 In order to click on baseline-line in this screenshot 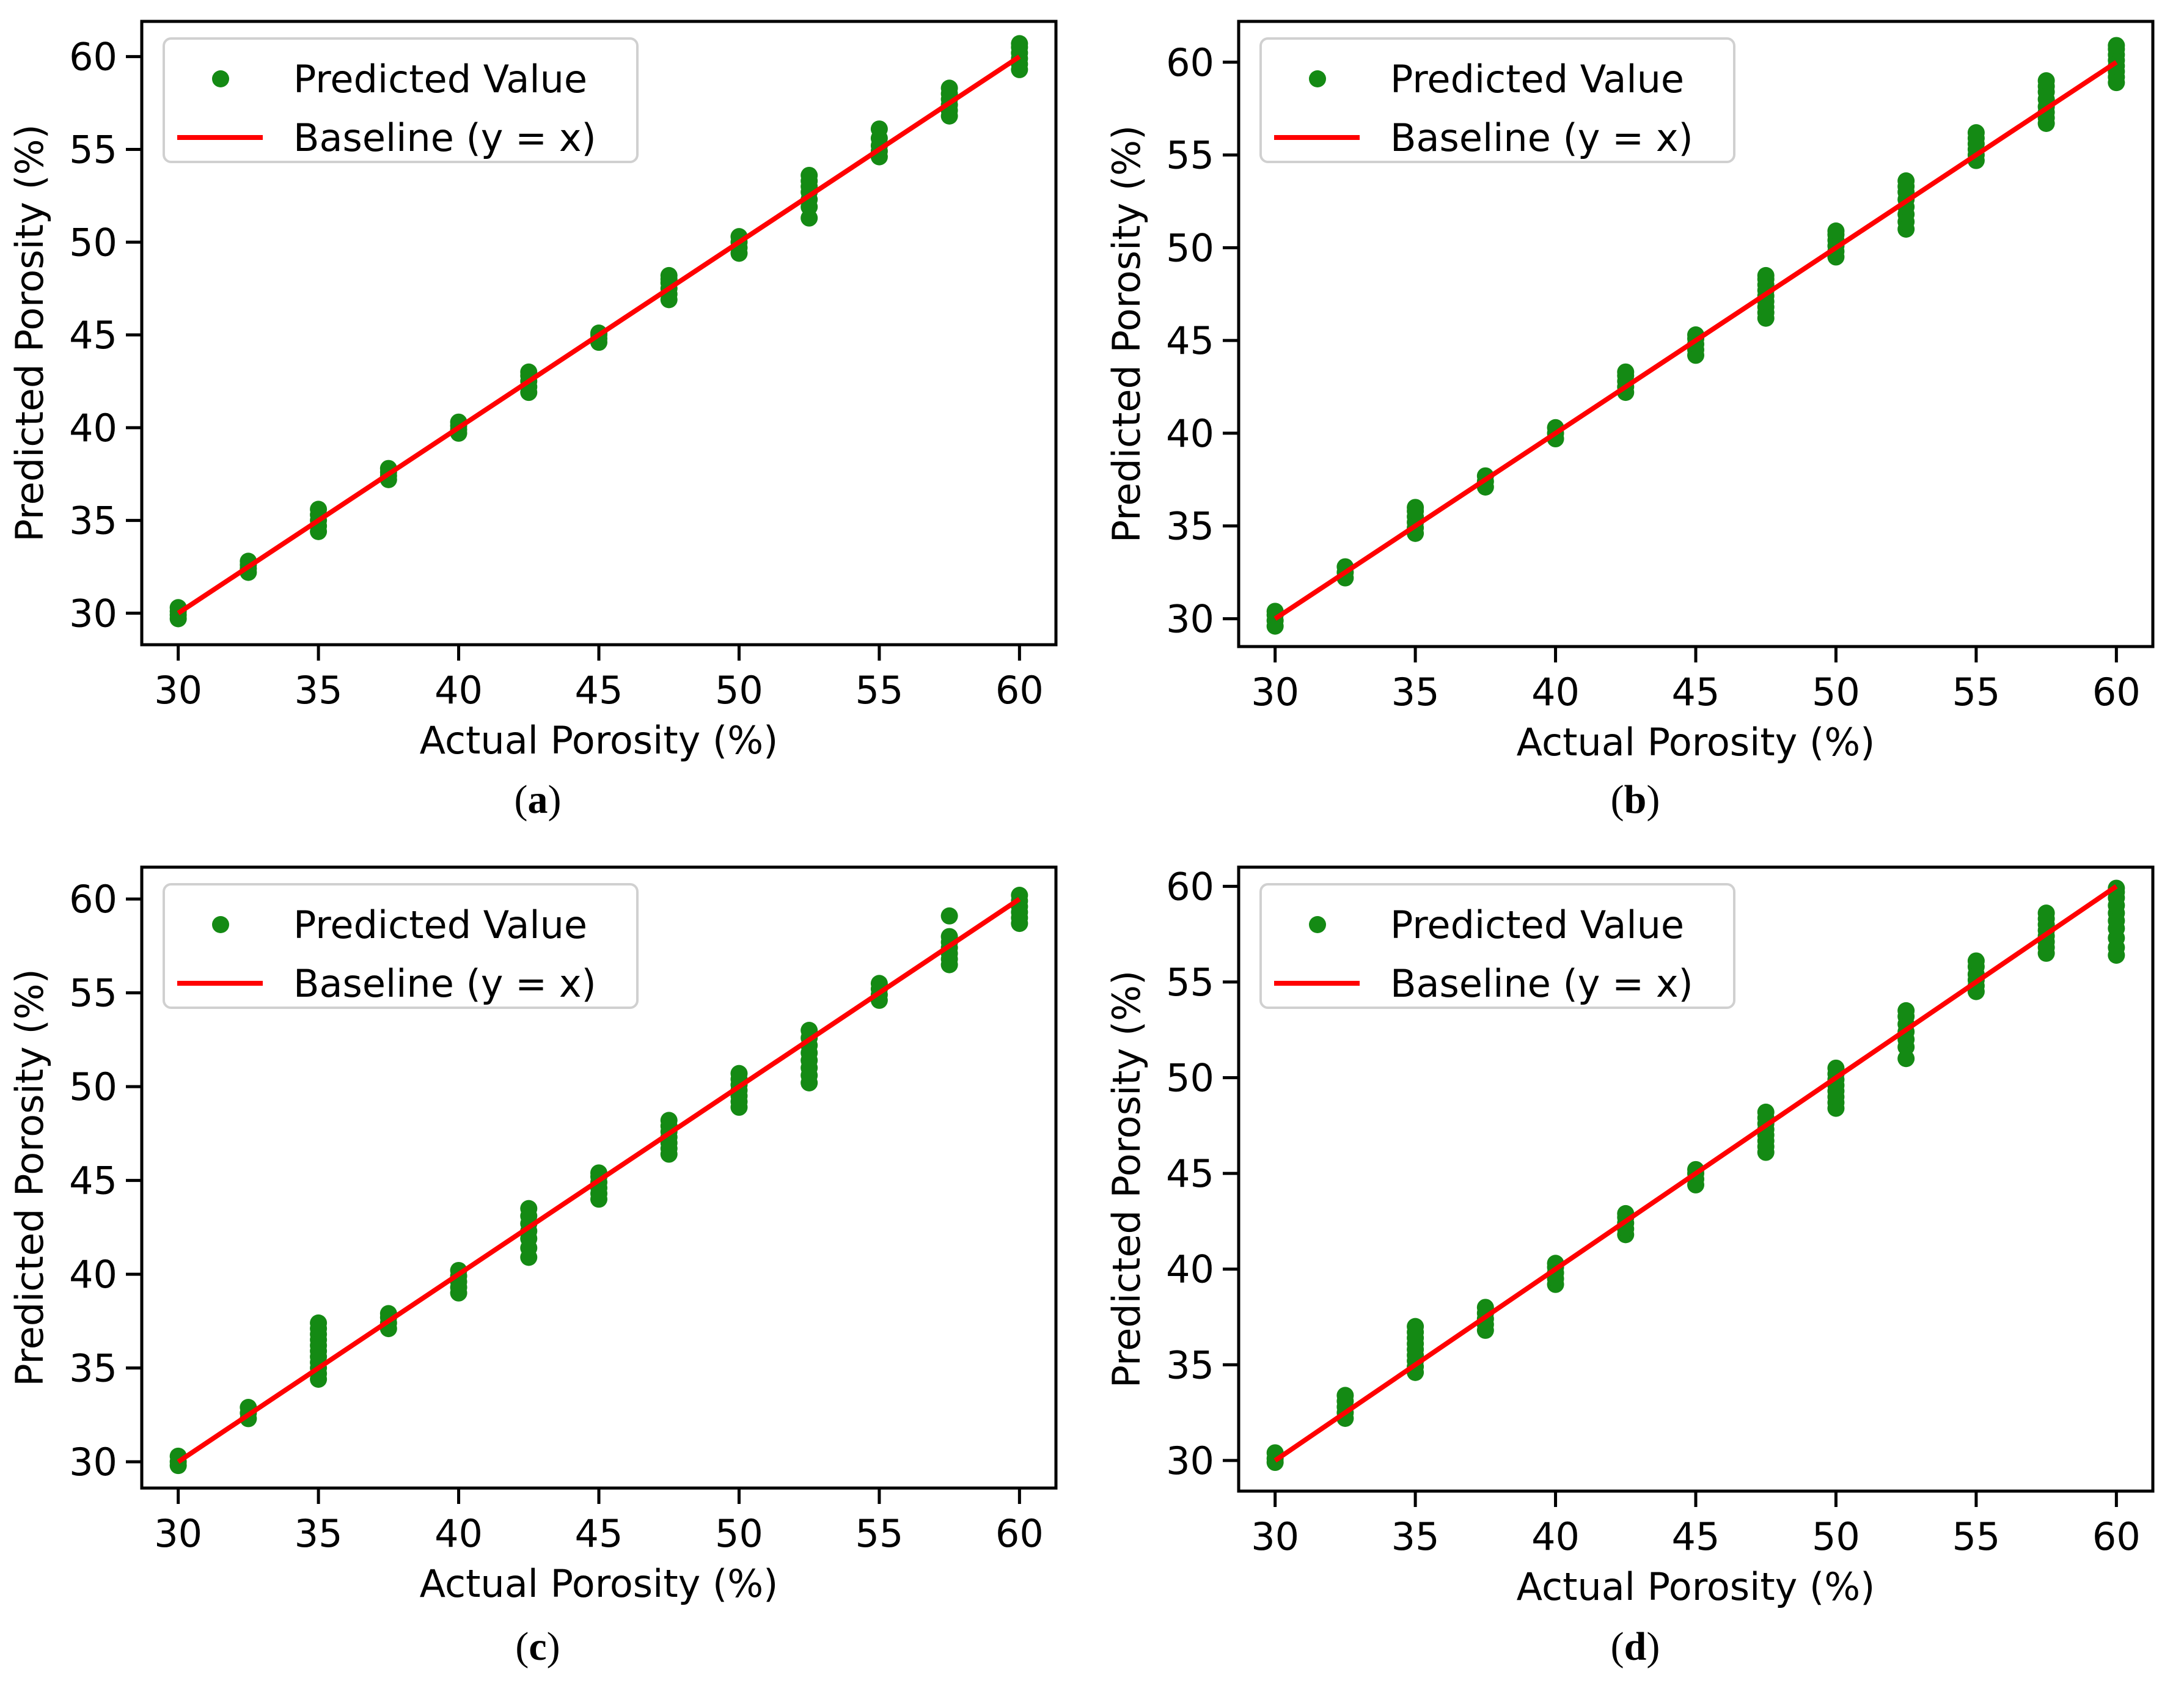, I will do `click(1695, 1174)`.